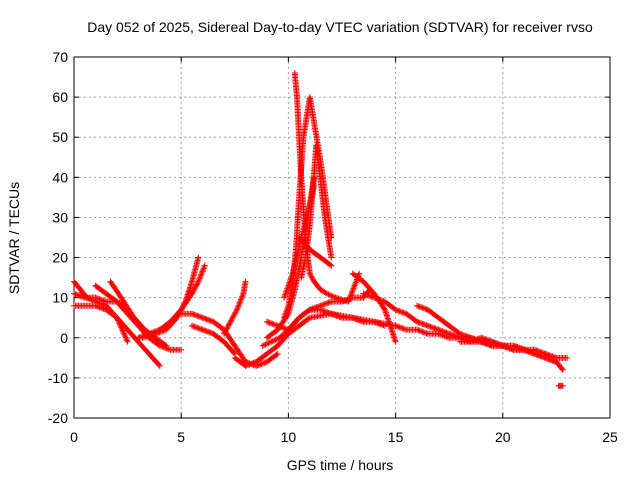  What do you see at coordinates (14, 238) in the screenshot?
I see `y-axis-label: SDTVAR / TECUs` at bounding box center [14, 238].